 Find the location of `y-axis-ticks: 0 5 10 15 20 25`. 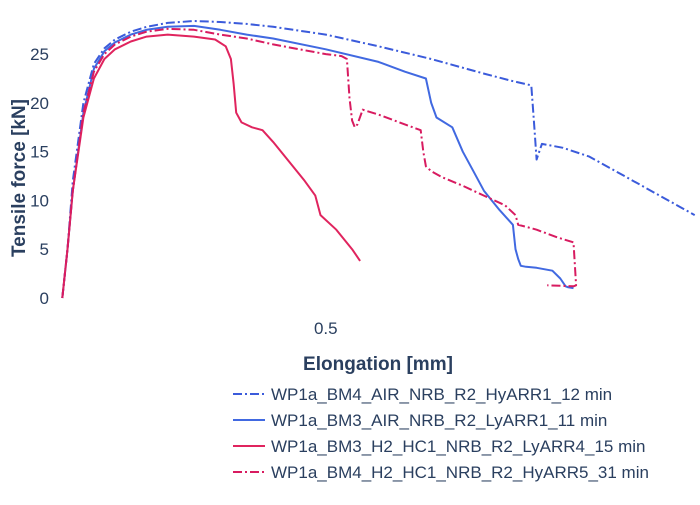

y-axis-ticks: 0 5 10 15 20 25 is located at coordinates (39, 176).